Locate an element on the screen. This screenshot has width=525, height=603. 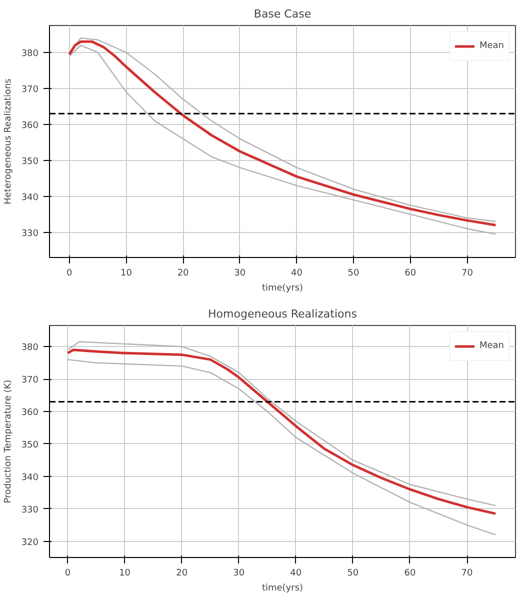
chart-title: Homogeneous Realizations is located at coordinates (283, 314).